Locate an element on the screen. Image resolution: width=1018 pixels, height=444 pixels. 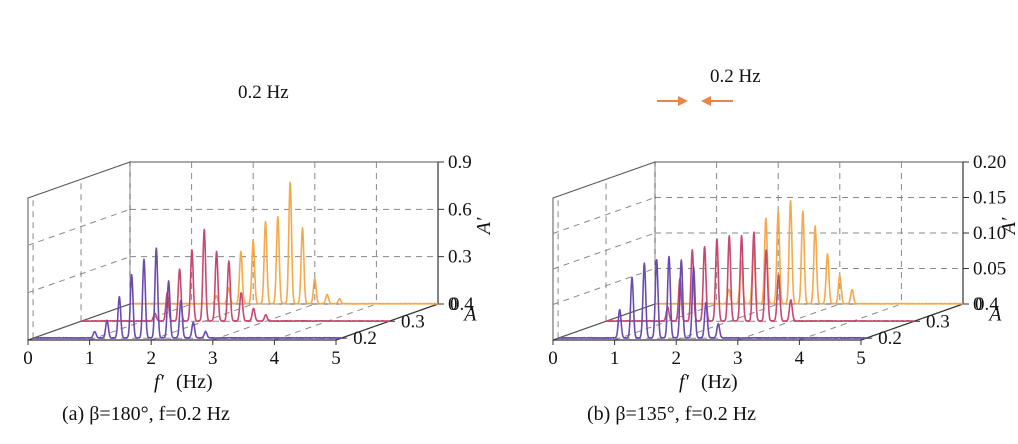
z-tick-label: 0.3 is located at coordinates (460, 257).